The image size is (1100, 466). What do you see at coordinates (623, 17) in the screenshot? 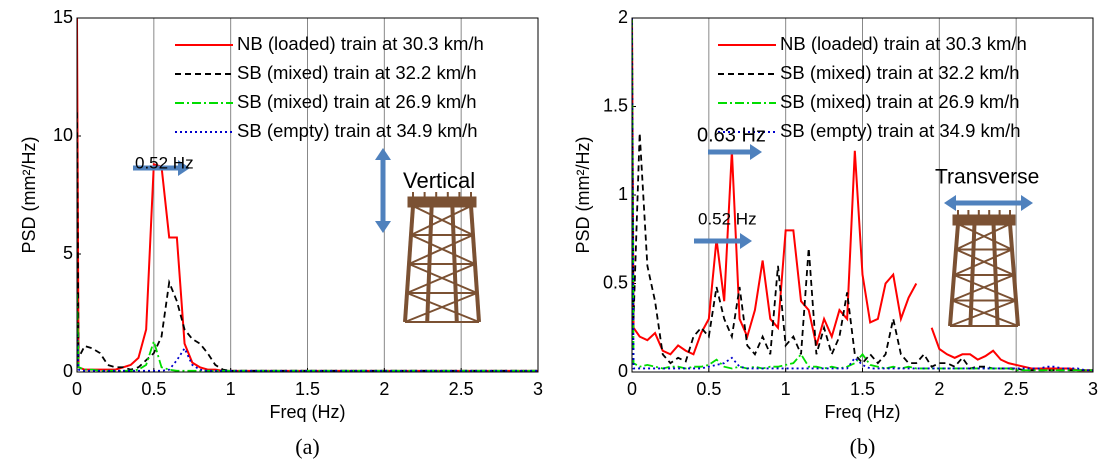
I see `y-tick-label: 2` at bounding box center [623, 17].